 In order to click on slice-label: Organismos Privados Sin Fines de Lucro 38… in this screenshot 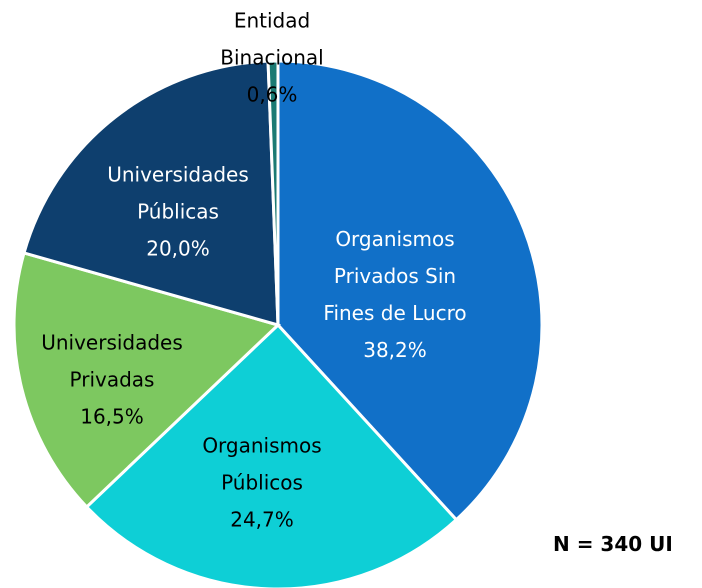, I will do `click(395, 295)`.